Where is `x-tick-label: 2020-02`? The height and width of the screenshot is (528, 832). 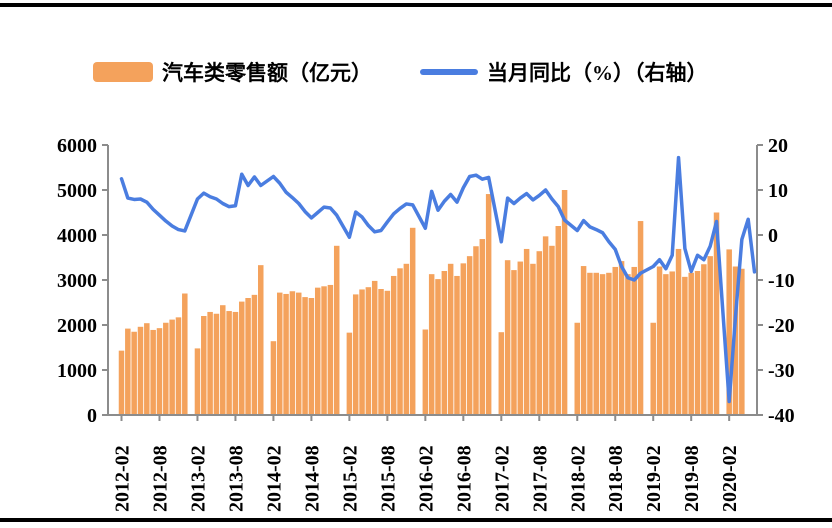
x-tick-label: 2020-02 is located at coordinates (730, 478).